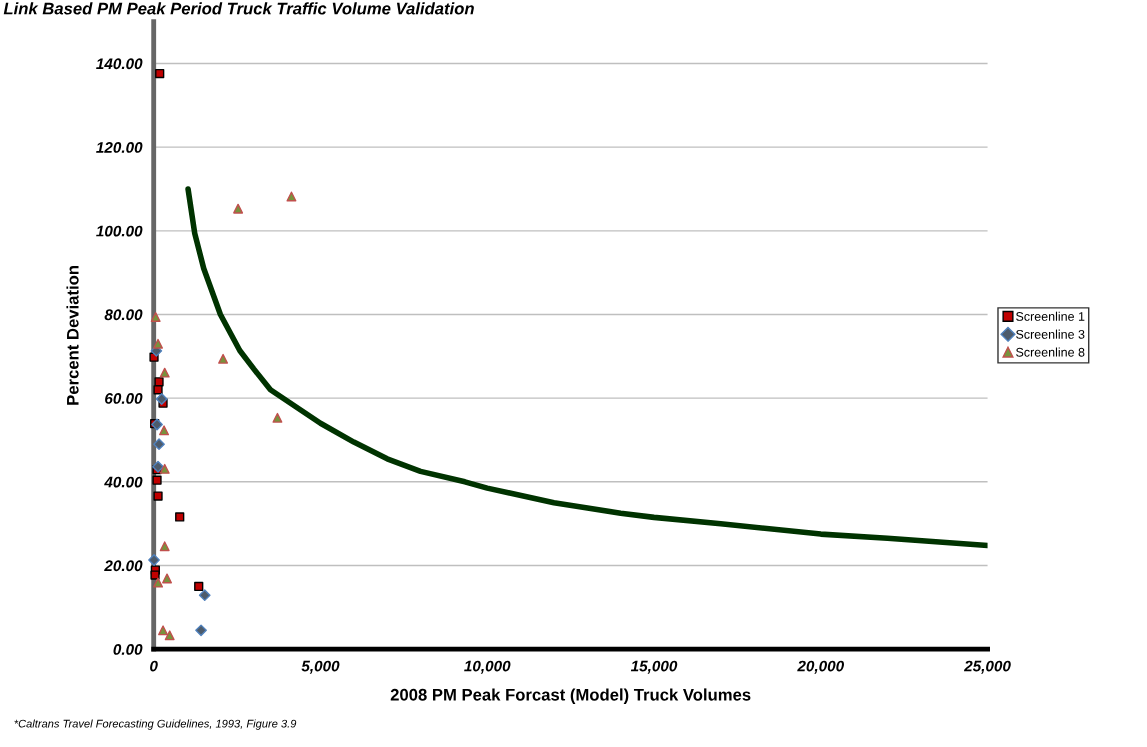 This screenshot has height=747, width=1147. What do you see at coordinates (128, 649) in the screenshot?
I see `y-tick-label: 0.00` at bounding box center [128, 649].